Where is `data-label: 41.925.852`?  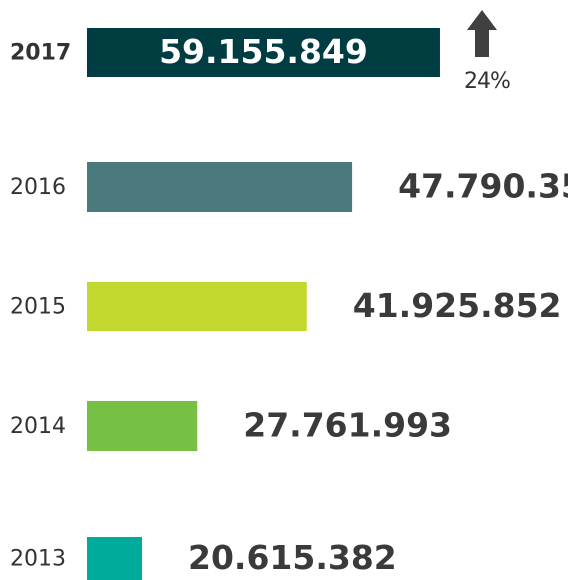
data-label: 41.925.852 is located at coordinates (457, 305).